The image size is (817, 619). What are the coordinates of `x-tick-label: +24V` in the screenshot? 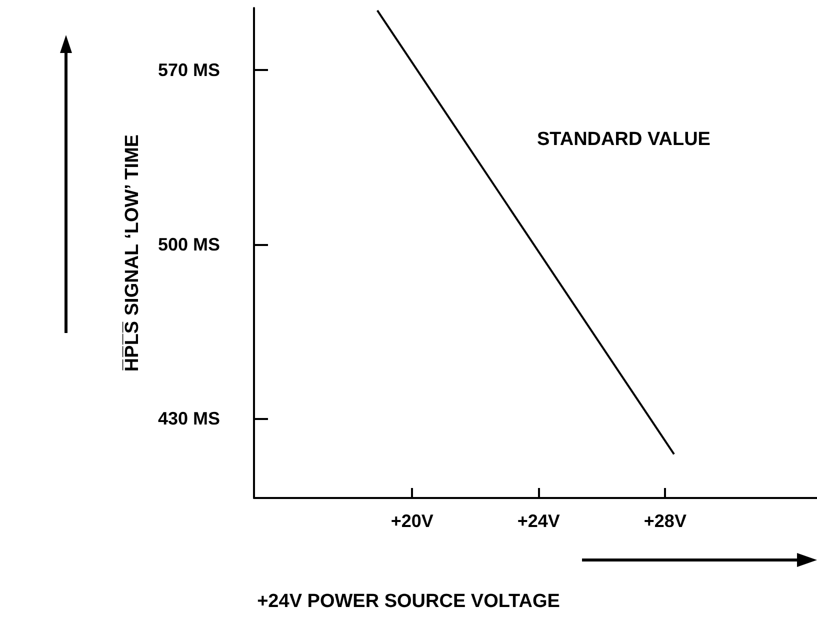 It's located at (538, 521).